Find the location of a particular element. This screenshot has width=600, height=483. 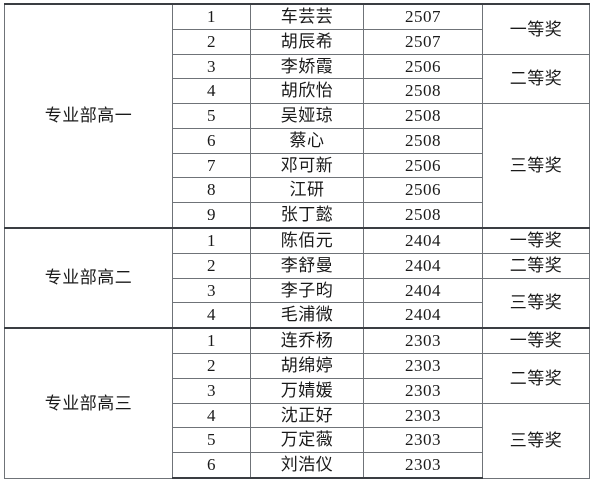

table-row: 3 李娇霞 2506 二等奖 is located at coordinates (297, 79).